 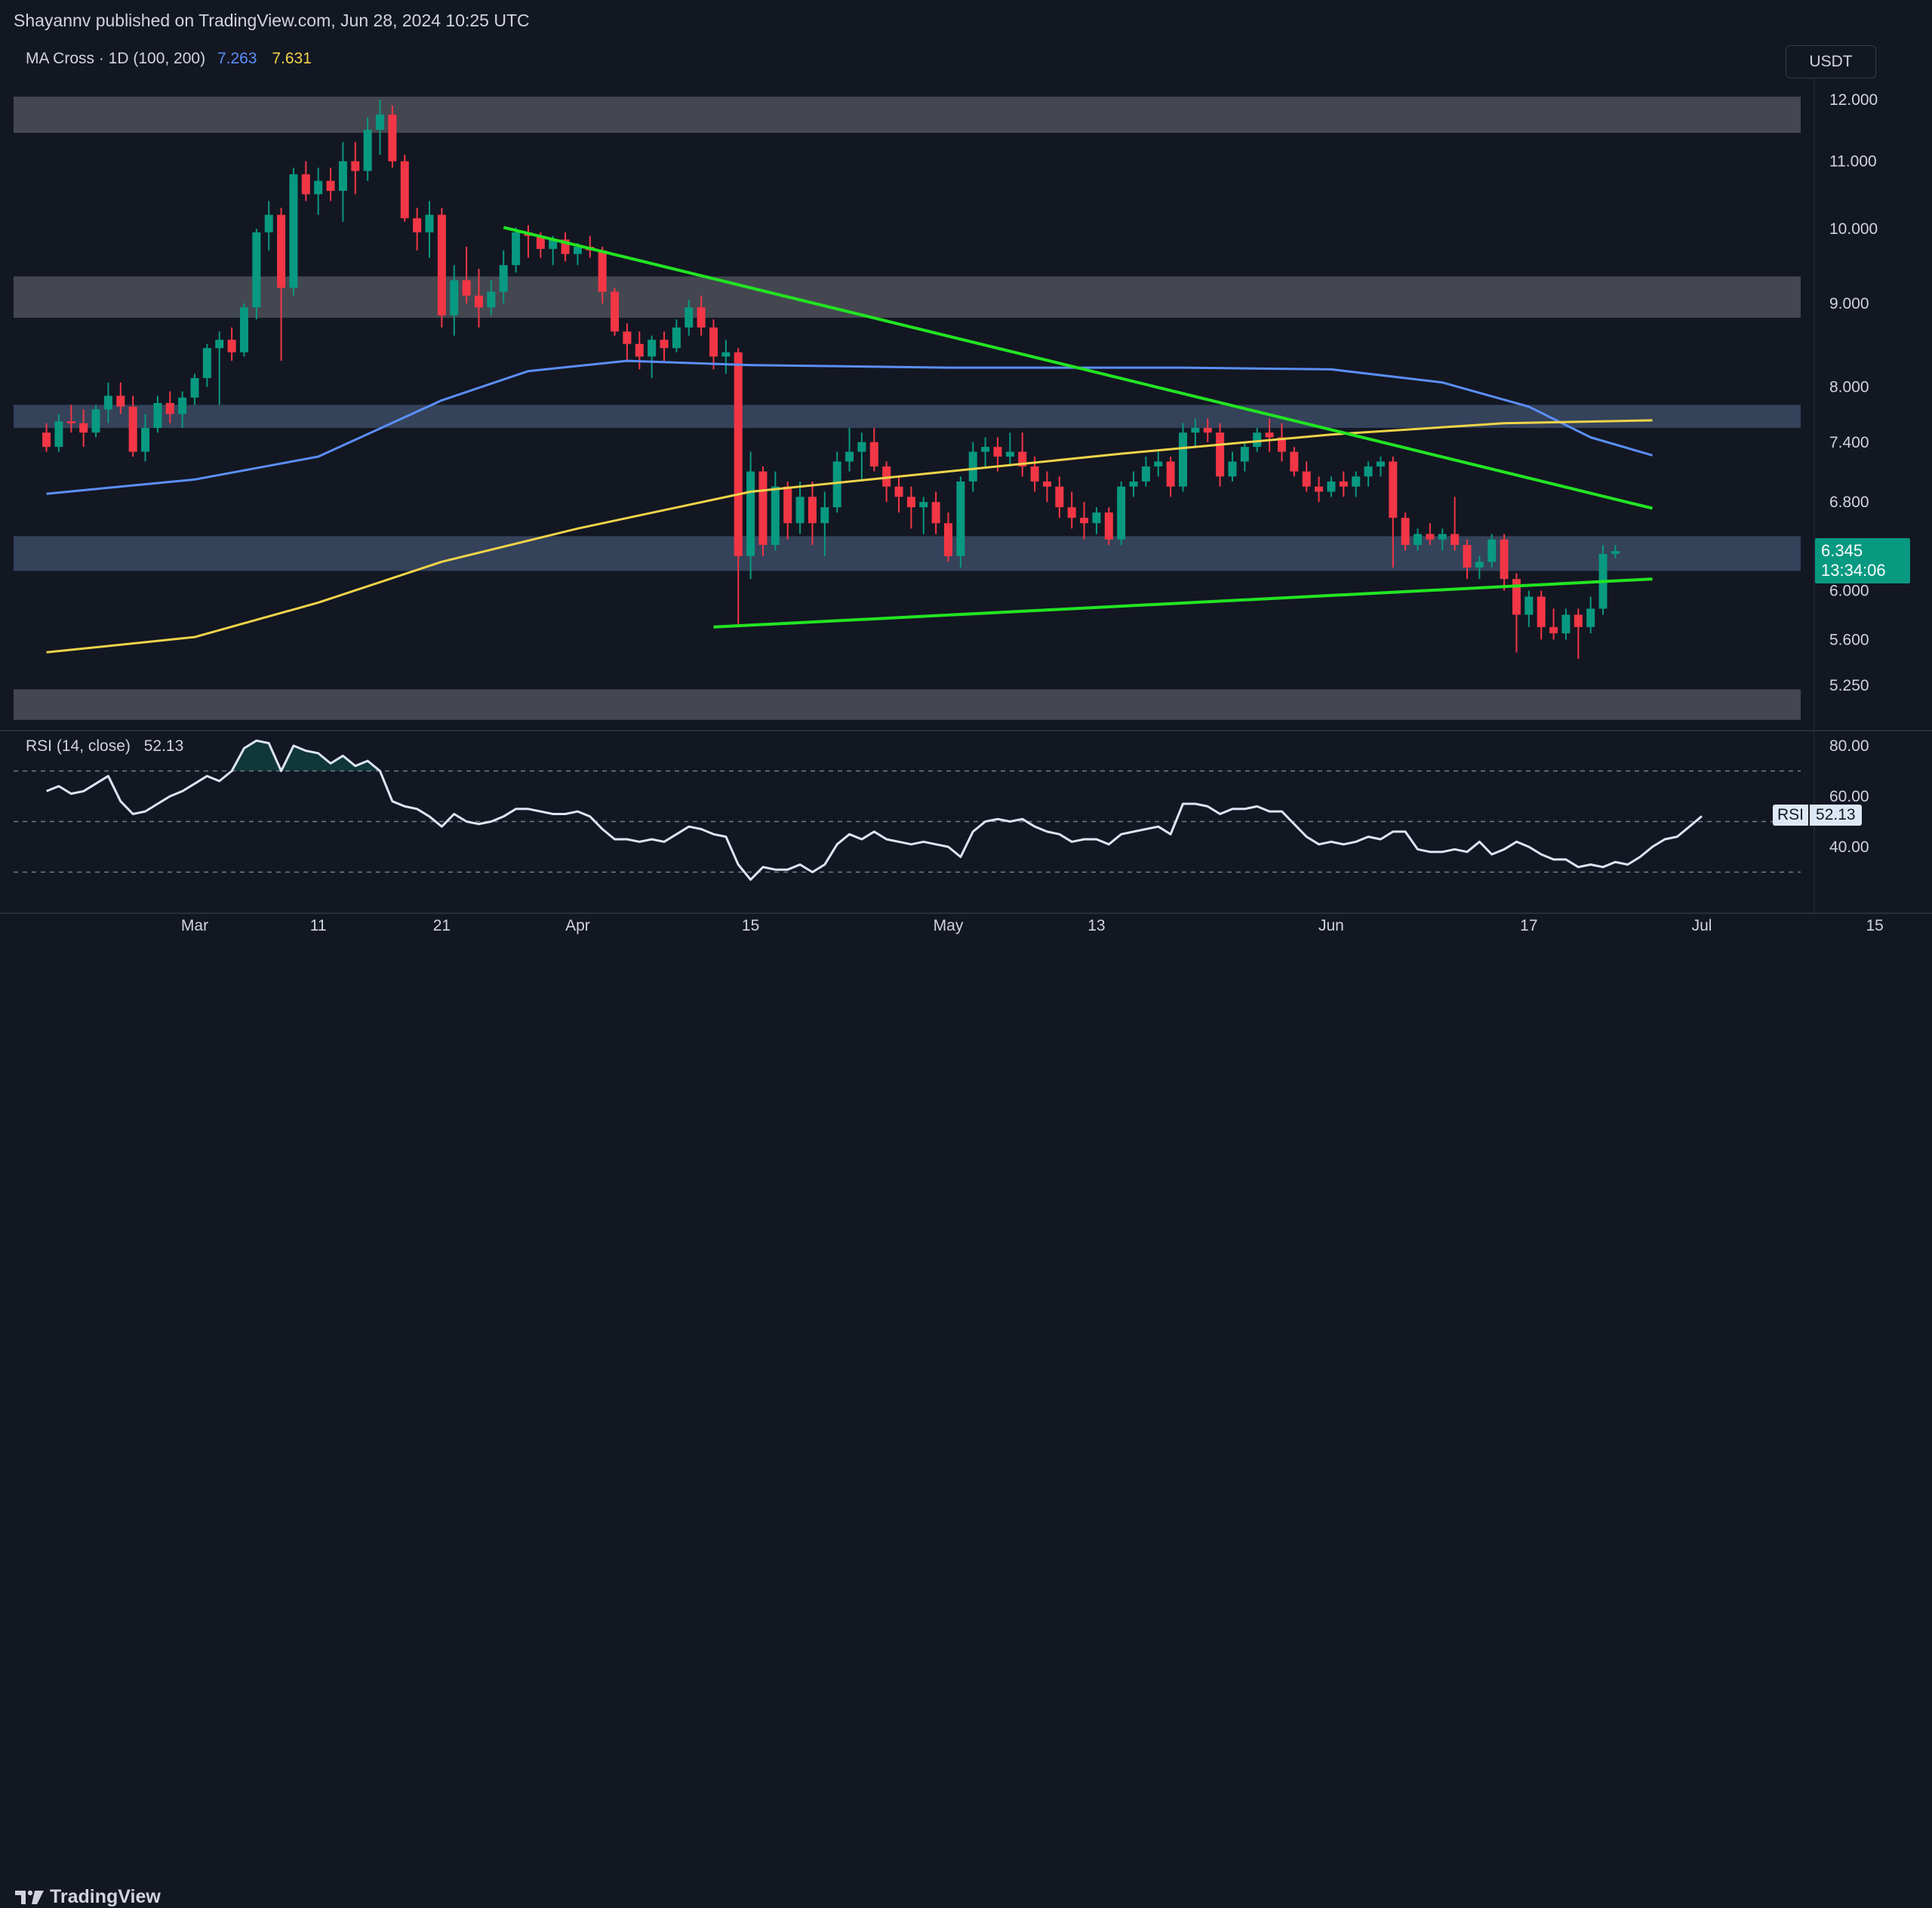 I want to click on rsi-tag-value: 52.13, so click(x=1836, y=816).